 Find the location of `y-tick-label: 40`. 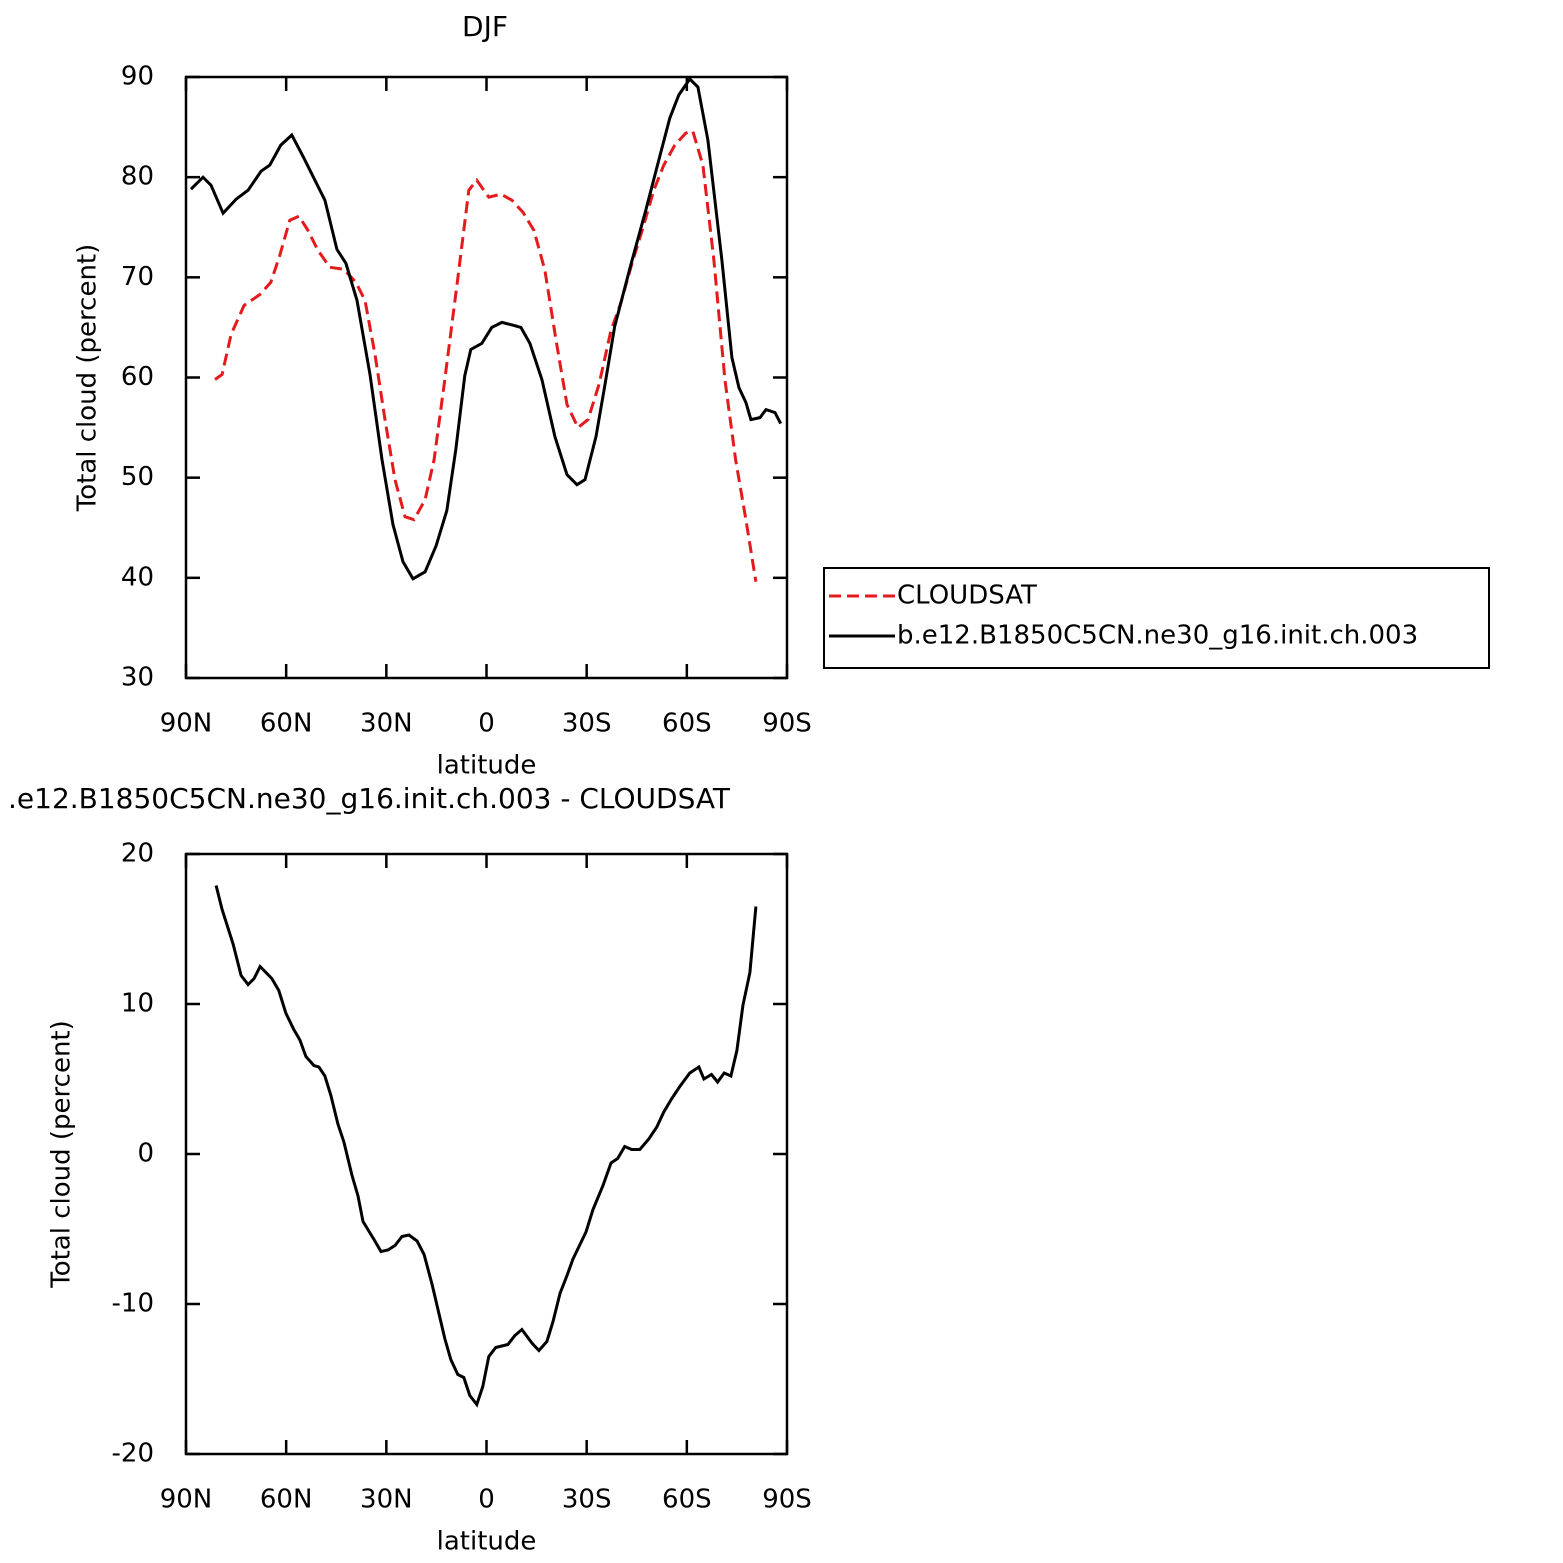

y-tick-label: 40 is located at coordinates (137, 577).